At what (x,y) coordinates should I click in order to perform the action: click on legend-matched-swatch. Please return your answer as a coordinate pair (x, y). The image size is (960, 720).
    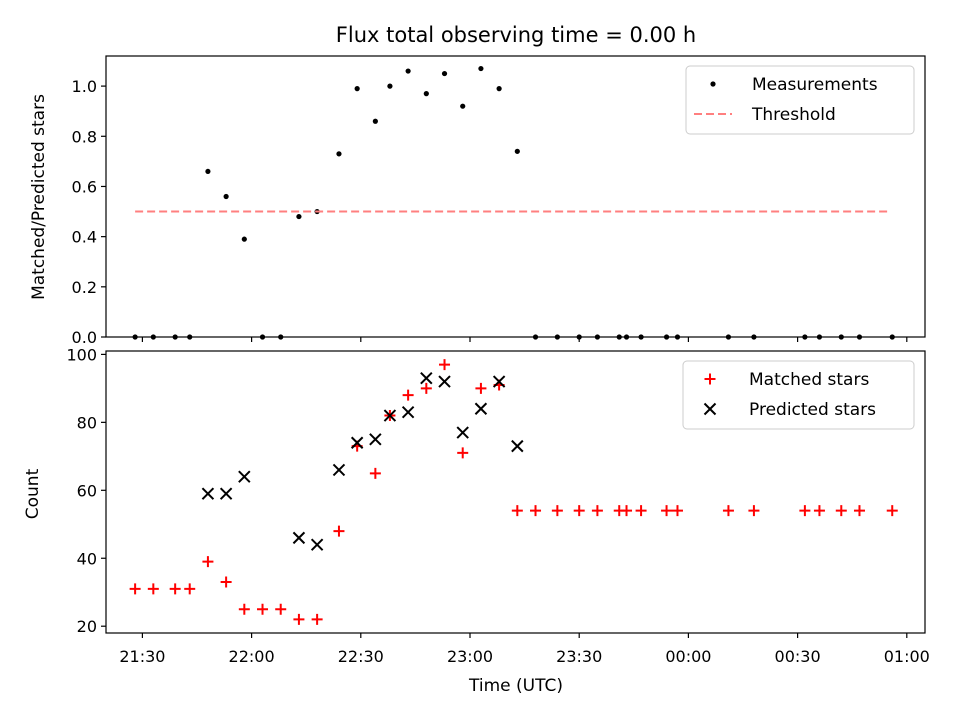
    Looking at the image, I should click on (710, 379).